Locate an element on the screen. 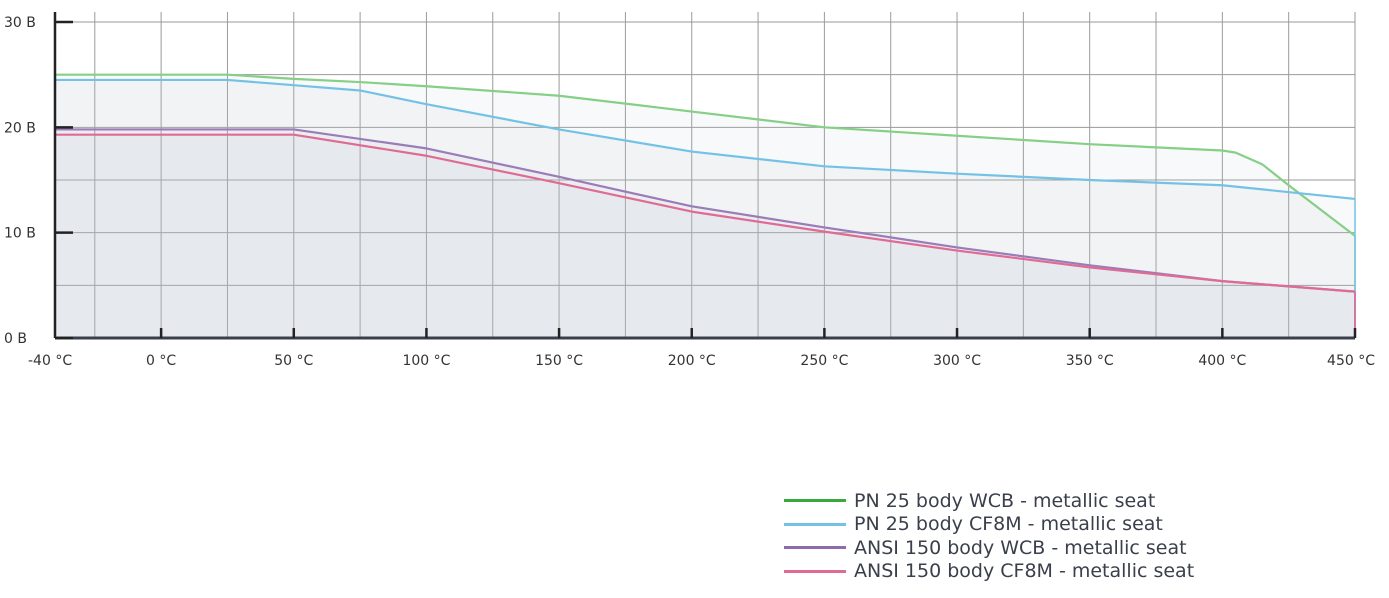 The image size is (1389, 598). x-tick-label: 450 °C is located at coordinates (1351, 361).